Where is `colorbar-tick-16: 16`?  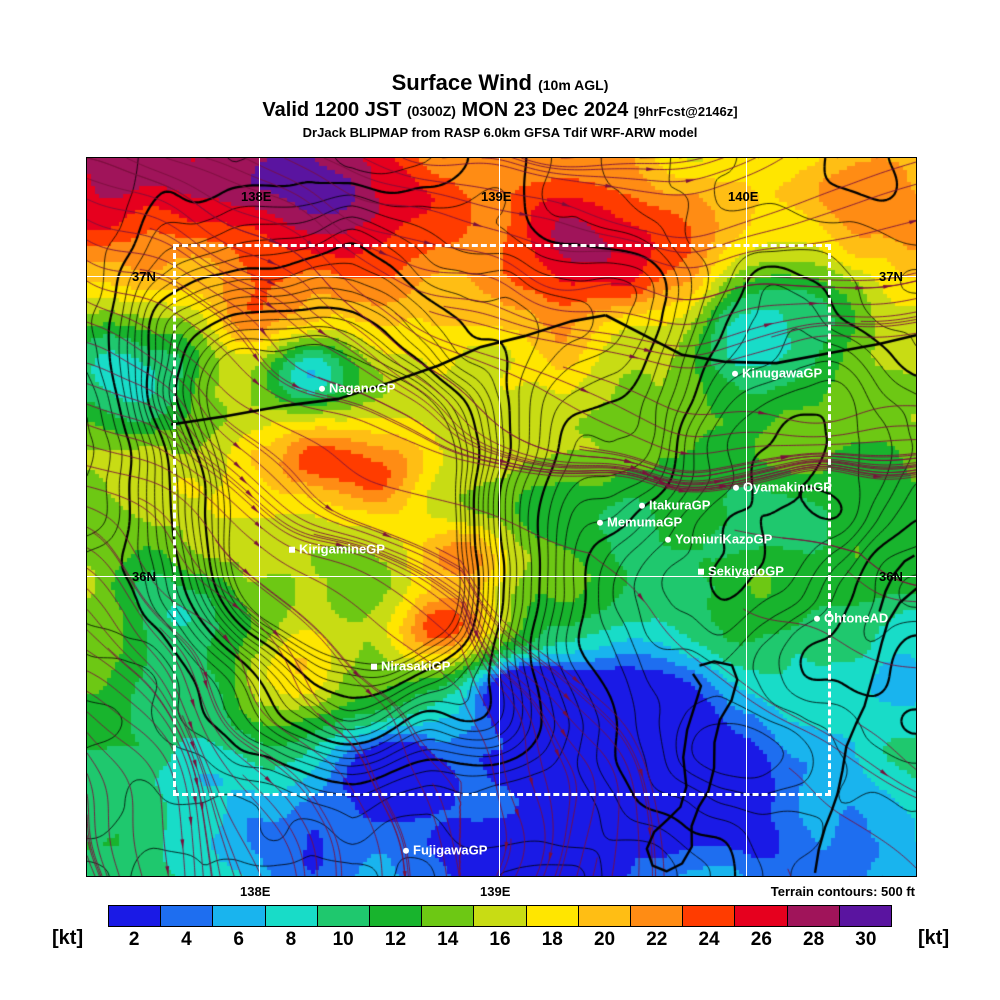
colorbar-tick-16: 16 is located at coordinates (500, 939).